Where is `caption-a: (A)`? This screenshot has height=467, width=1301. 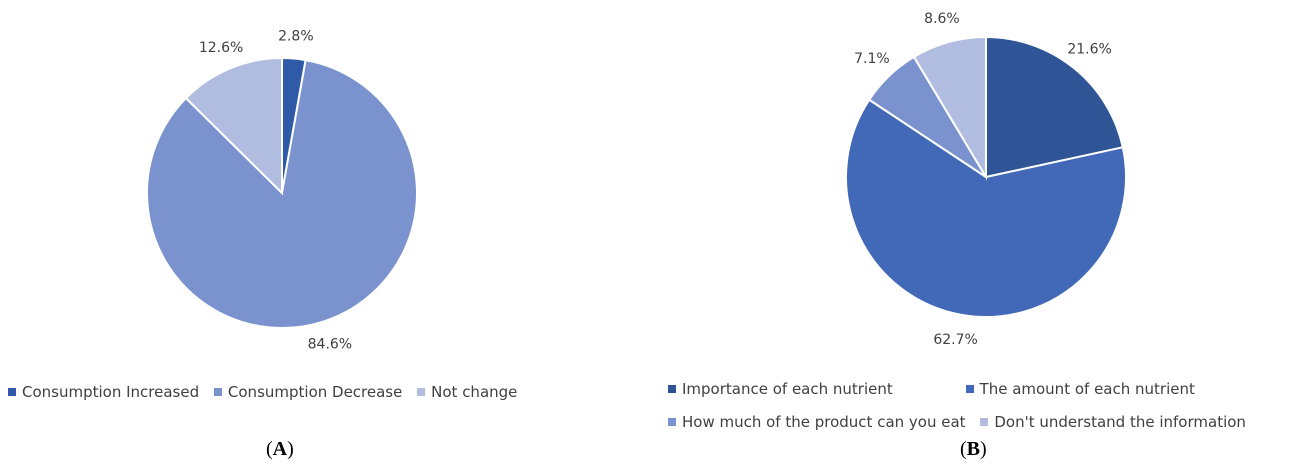 caption-a: (A) is located at coordinates (280, 449).